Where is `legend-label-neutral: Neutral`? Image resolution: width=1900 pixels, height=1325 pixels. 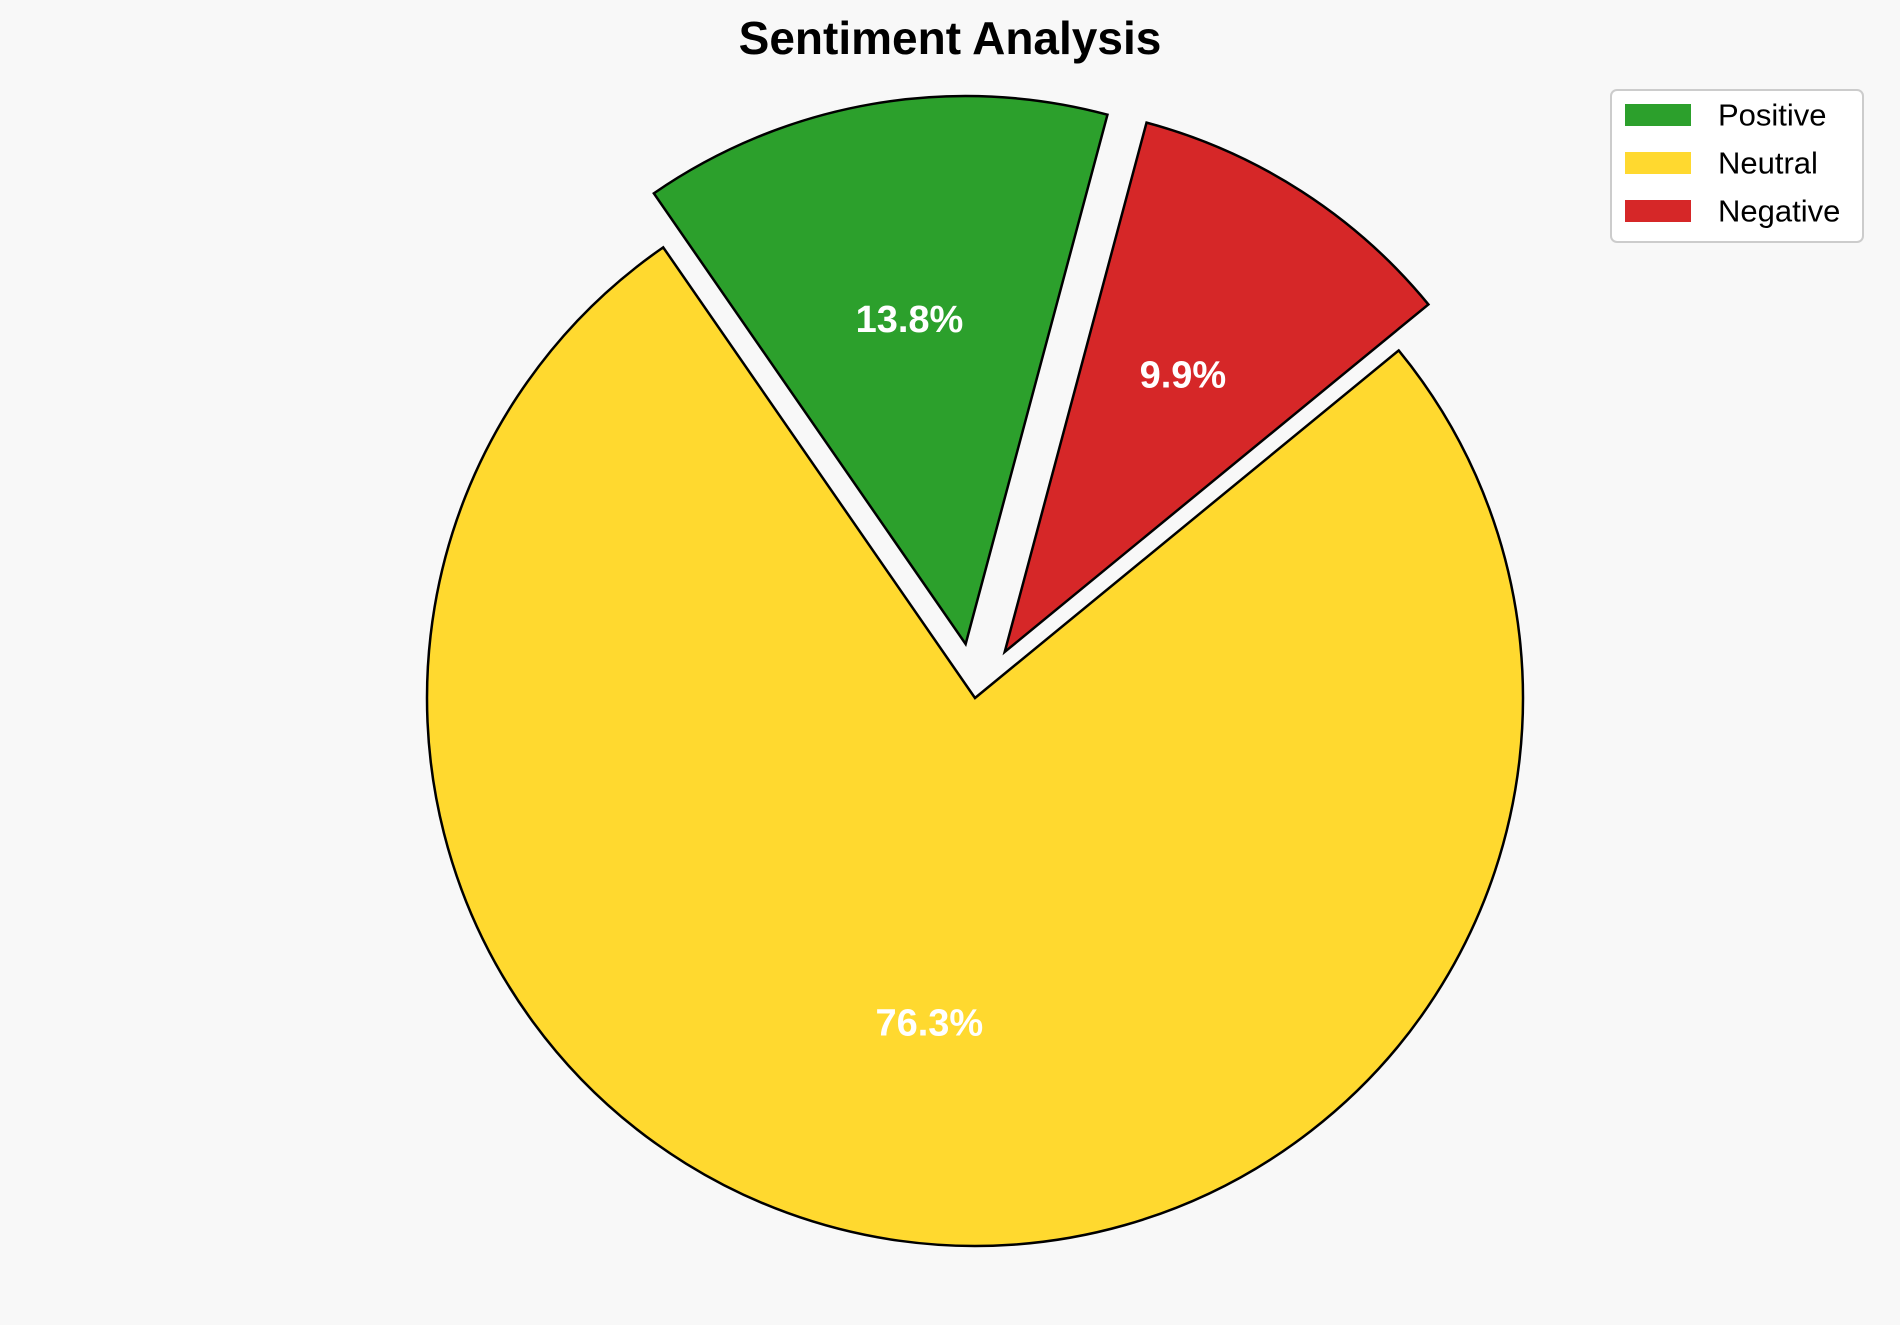 legend-label-neutral: Neutral is located at coordinates (1768, 163).